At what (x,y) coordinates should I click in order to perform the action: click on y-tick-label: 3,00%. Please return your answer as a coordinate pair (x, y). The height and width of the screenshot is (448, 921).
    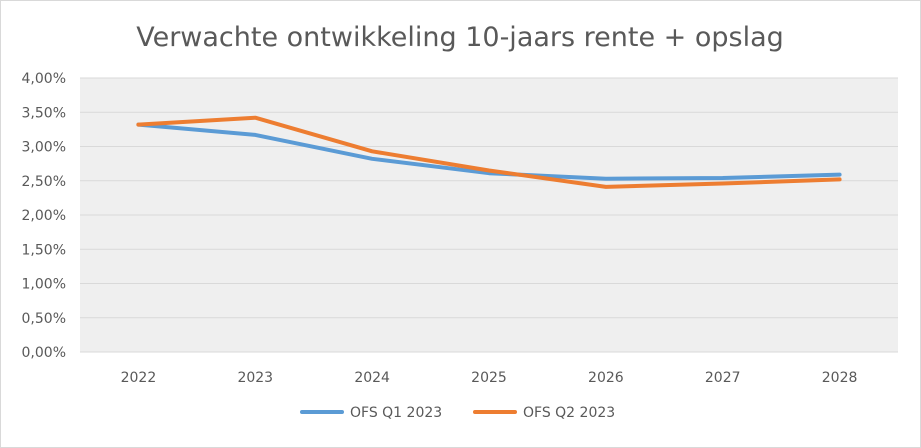
    Looking at the image, I should click on (44, 148).